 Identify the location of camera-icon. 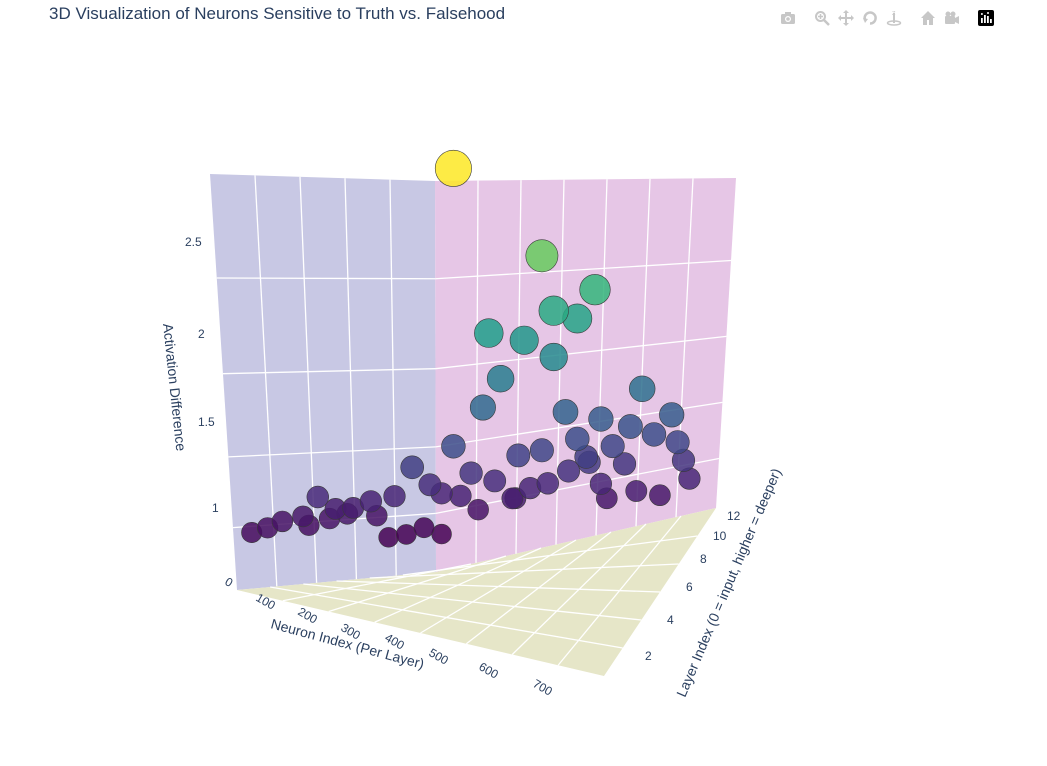
(788, 18).